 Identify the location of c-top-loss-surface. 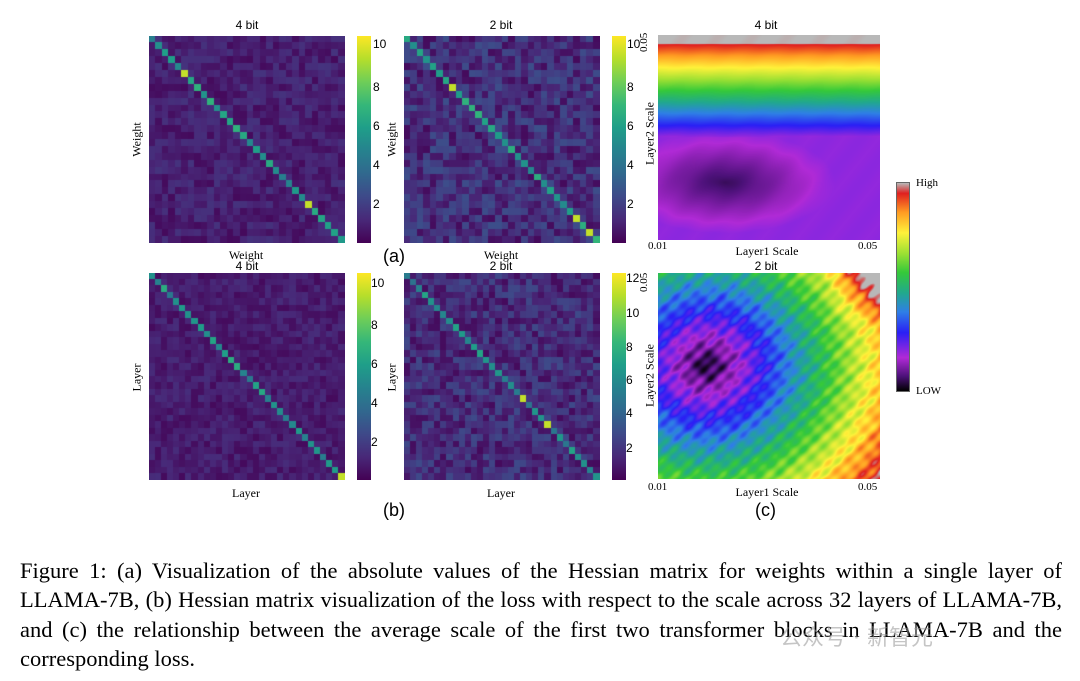
(769, 137).